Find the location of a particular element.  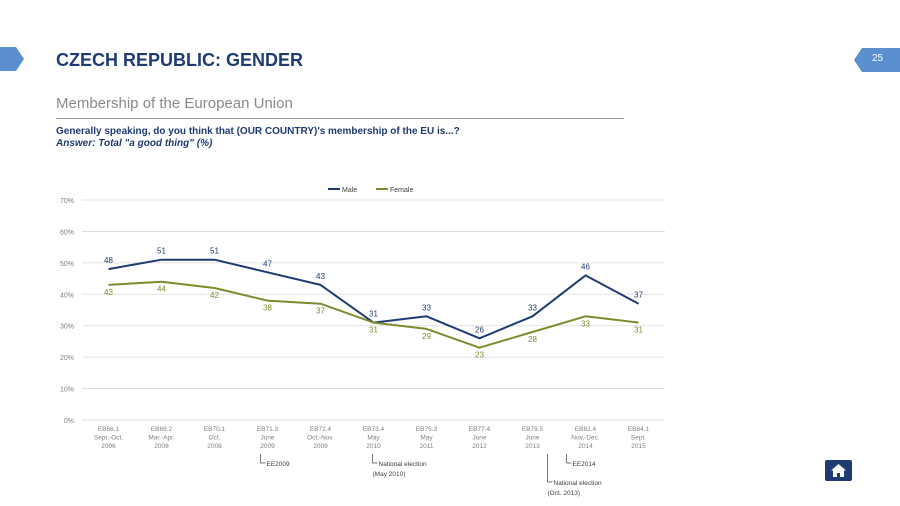

x-tick-label: 2012 is located at coordinates (479, 446).